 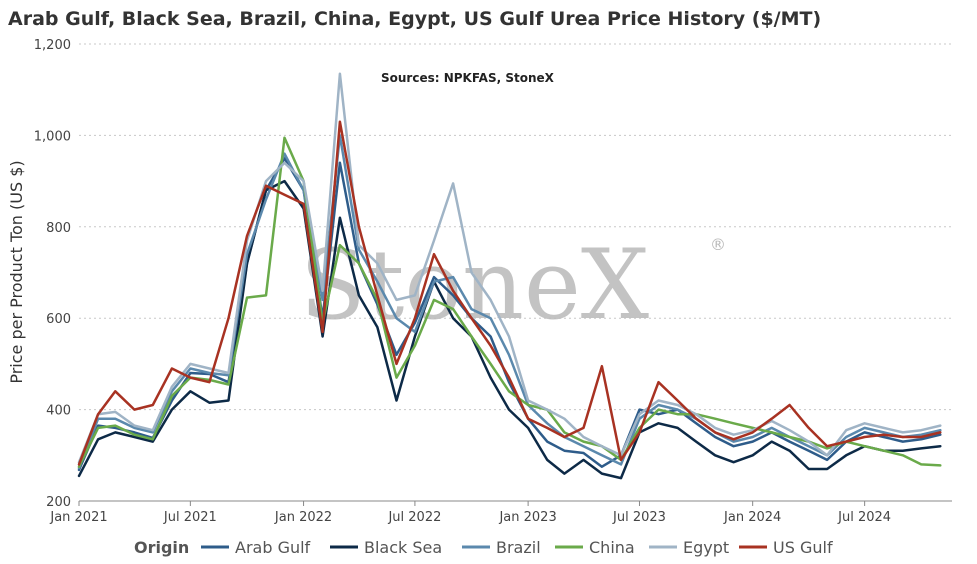 What do you see at coordinates (803, 547) in the screenshot?
I see `legend-label-us-gulf: US Gulf` at bounding box center [803, 547].